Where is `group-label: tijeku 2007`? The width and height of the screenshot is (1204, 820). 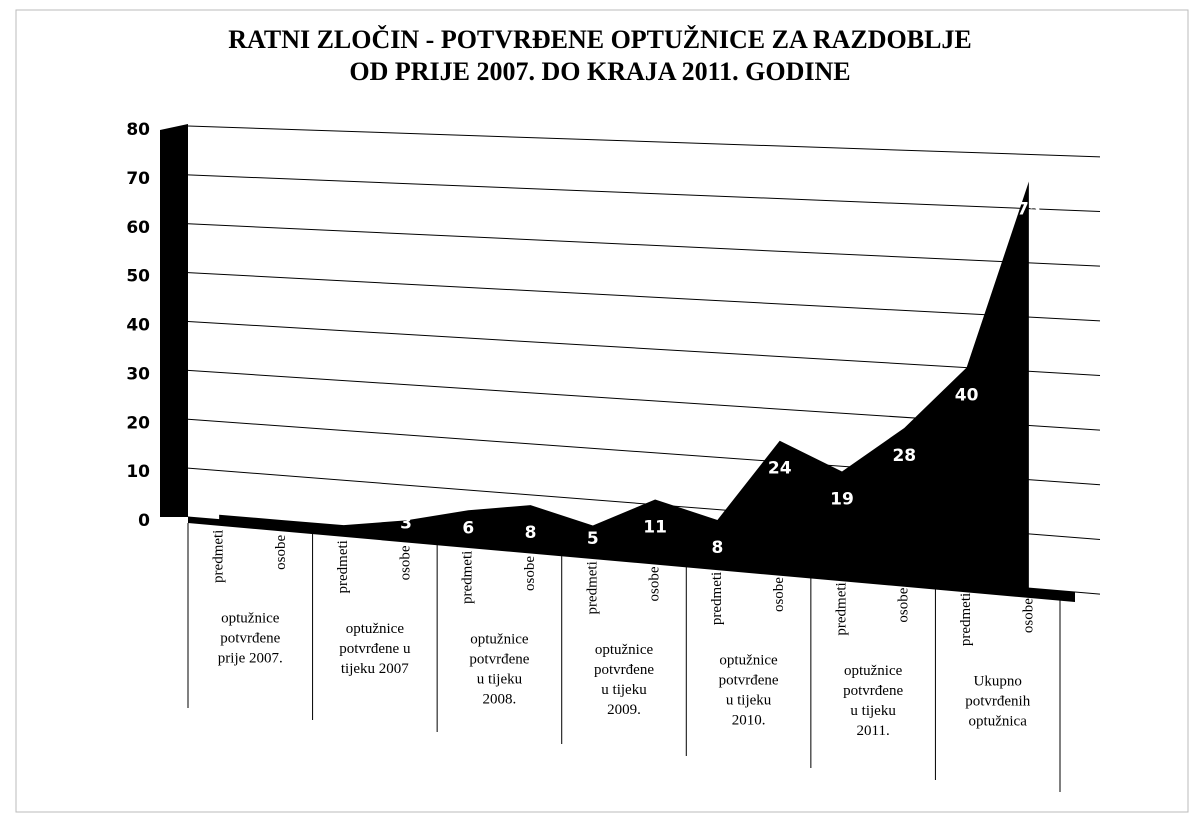
group-label: tijeku 2007 is located at coordinates (375, 669).